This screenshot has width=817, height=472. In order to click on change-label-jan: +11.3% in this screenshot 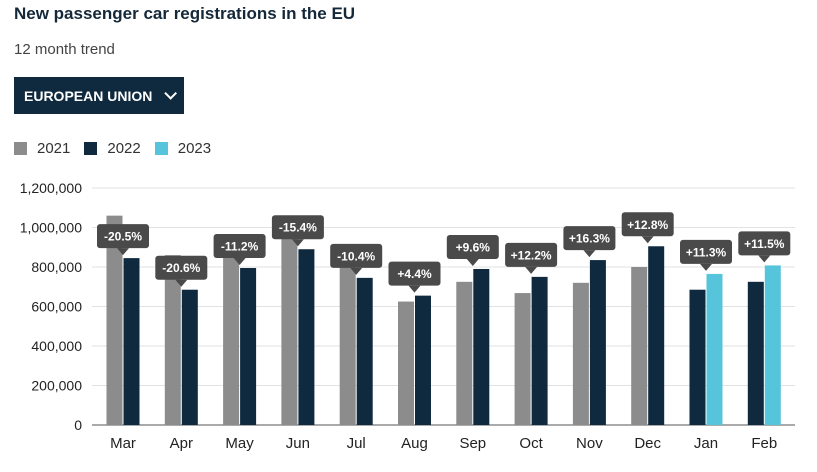, I will do `click(706, 255)`.